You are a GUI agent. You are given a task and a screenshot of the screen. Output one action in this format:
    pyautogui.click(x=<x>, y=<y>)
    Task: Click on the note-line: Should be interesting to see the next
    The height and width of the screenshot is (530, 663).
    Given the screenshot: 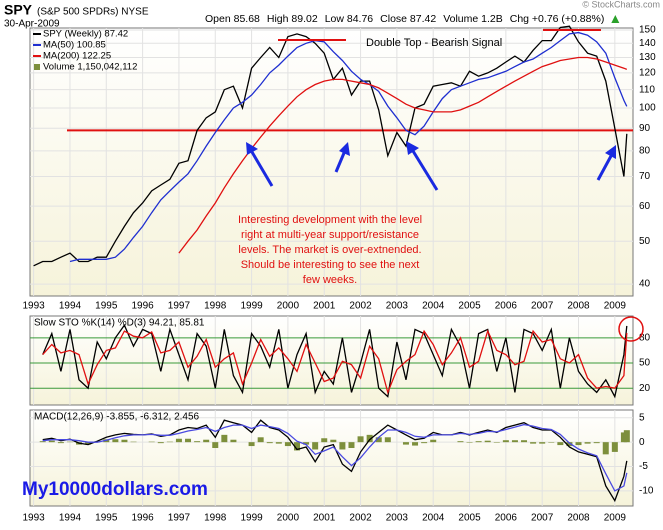 What is the action you would take?
    pyautogui.click(x=330, y=265)
    